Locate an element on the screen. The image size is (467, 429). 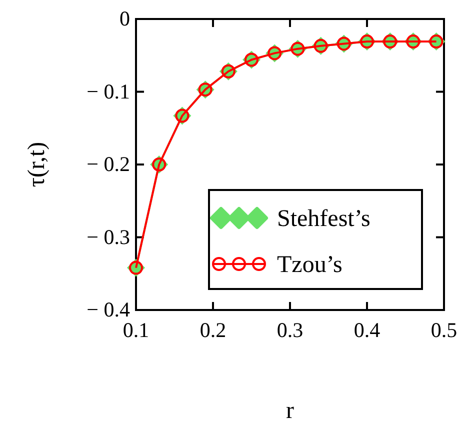
legend-label: Tzou’s is located at coordinates (309, 265).